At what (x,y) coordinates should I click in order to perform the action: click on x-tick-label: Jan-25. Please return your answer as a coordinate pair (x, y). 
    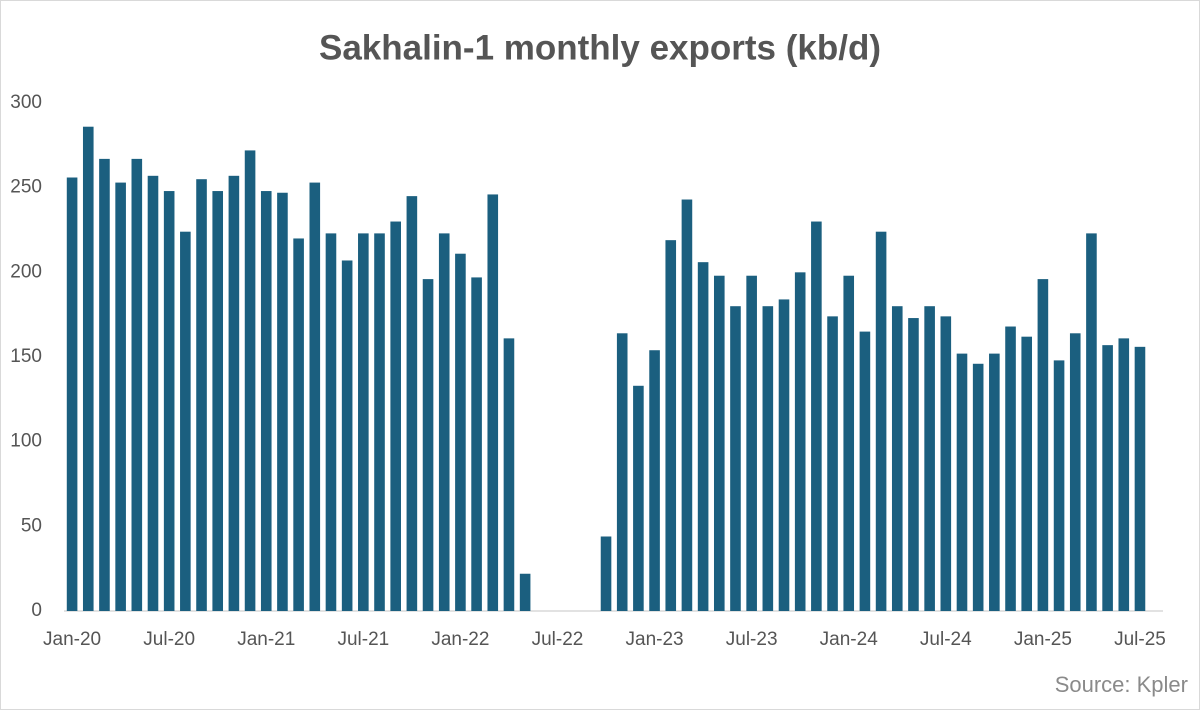
    Looking at the image, I should click on (1043, 639).